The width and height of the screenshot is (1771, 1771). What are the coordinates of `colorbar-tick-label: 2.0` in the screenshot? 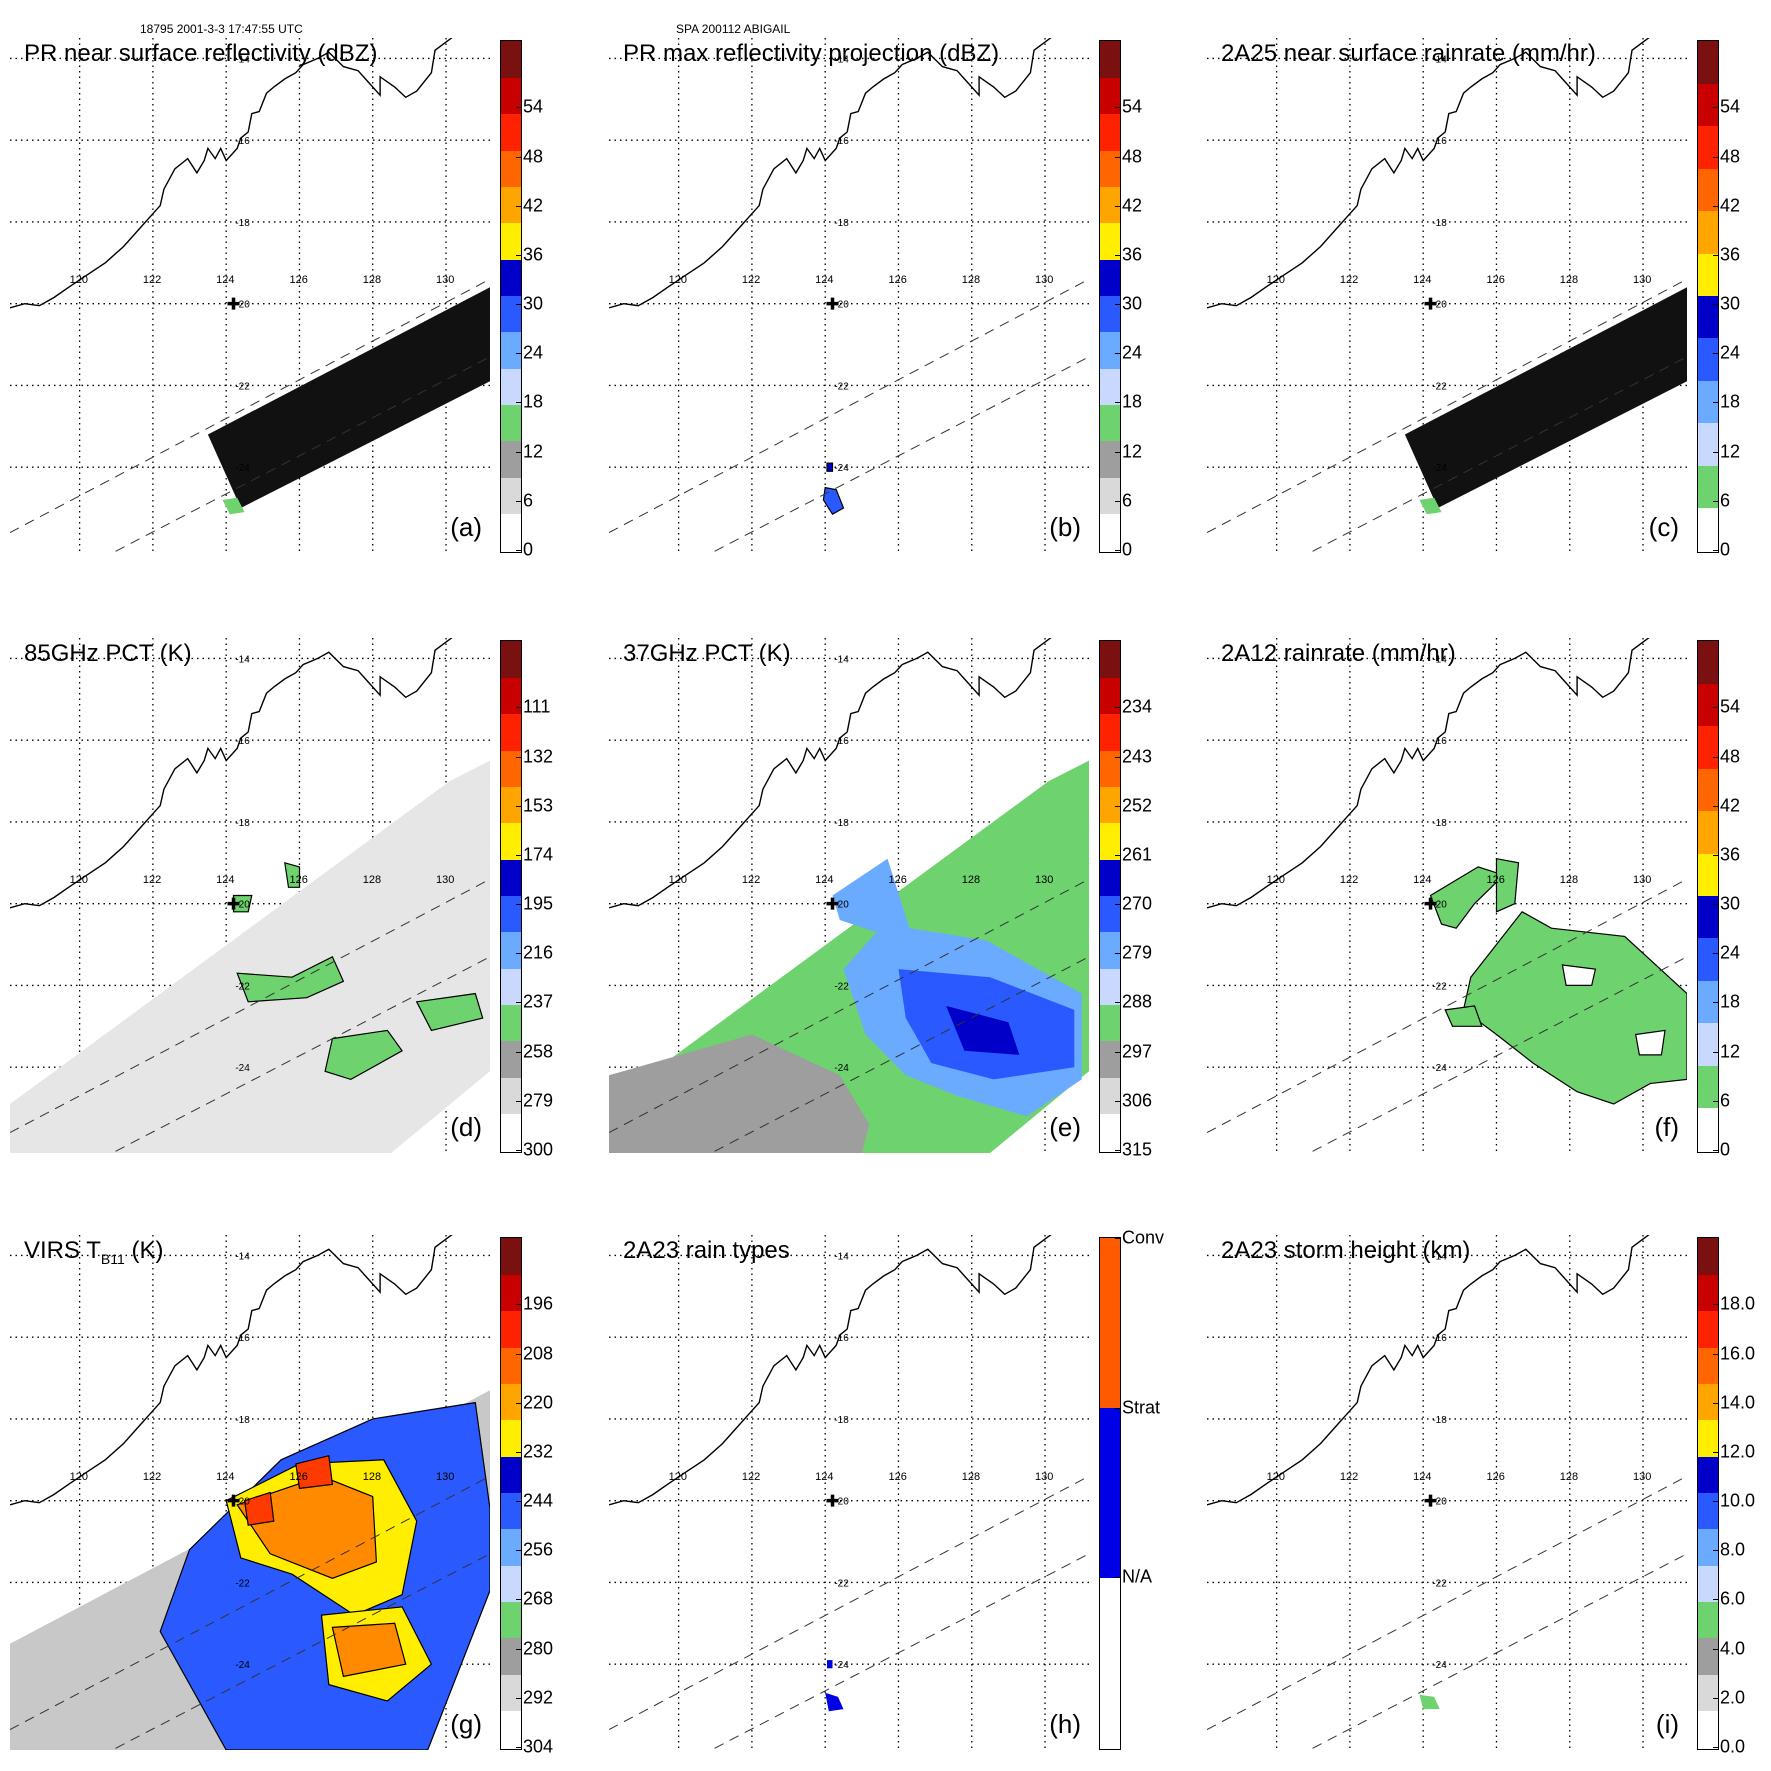 It's located at (1733, 1697).